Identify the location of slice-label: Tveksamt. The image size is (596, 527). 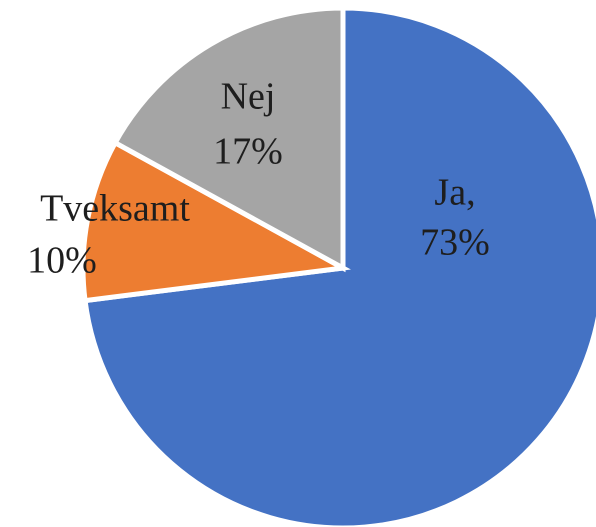
(115, 209).